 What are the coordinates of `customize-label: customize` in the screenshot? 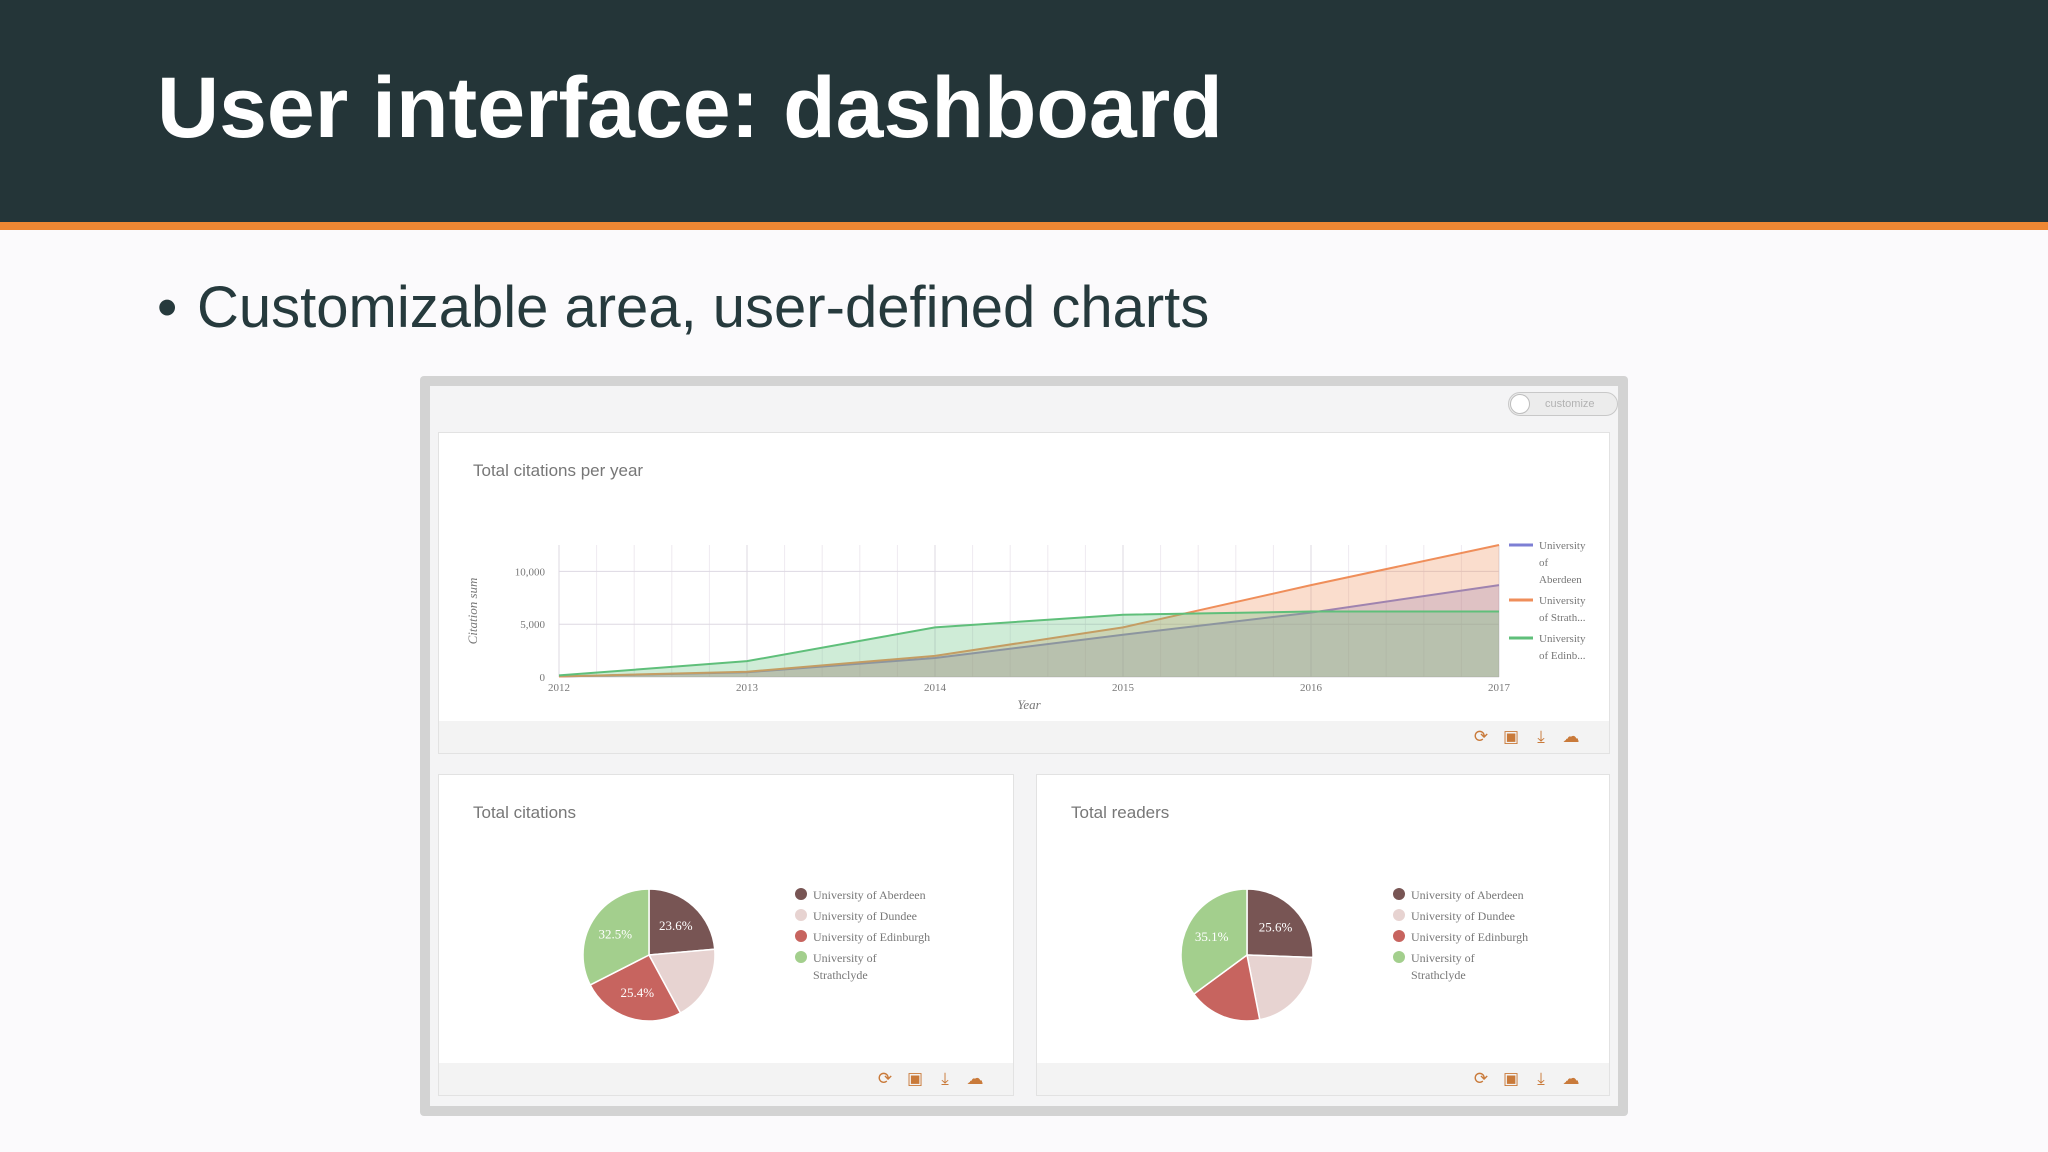 It's located at (1570, 404).